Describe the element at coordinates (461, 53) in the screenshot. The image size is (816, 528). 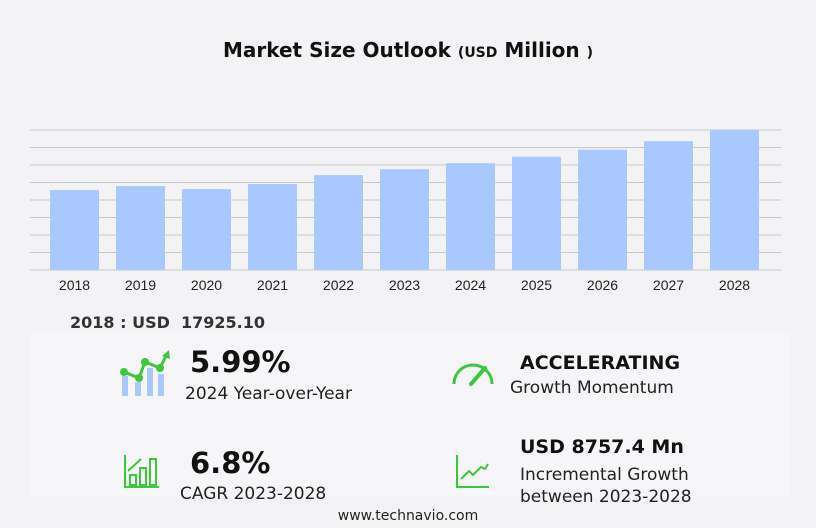
I see `title-paren: (` at that location.